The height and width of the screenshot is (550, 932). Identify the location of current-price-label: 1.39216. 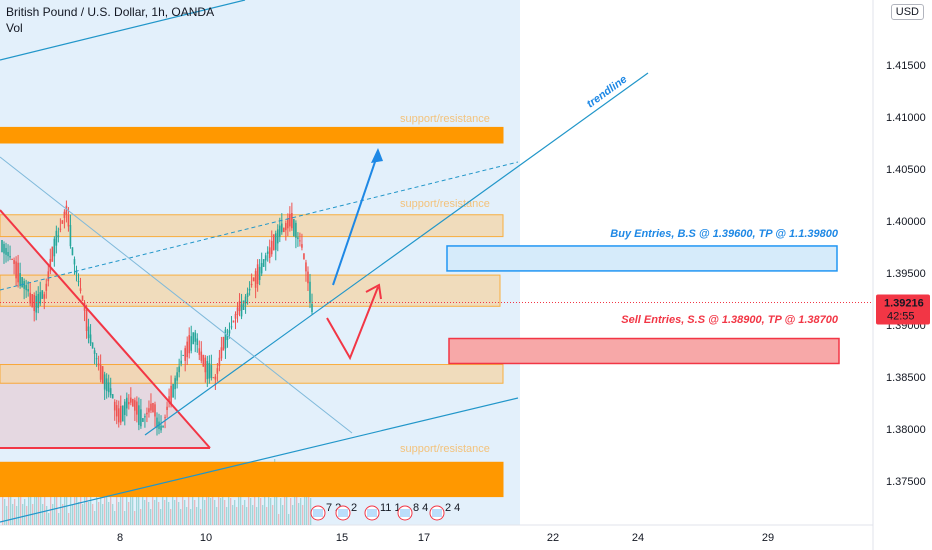
(904, 304).